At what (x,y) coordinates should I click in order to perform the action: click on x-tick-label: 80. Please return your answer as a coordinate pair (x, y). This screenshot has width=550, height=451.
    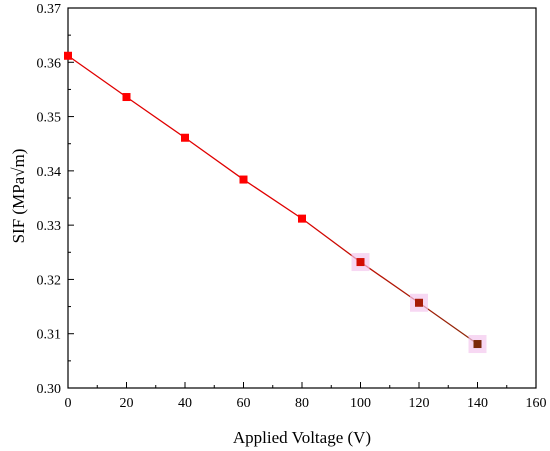
    Looking at the image, I should click on (302, 403).